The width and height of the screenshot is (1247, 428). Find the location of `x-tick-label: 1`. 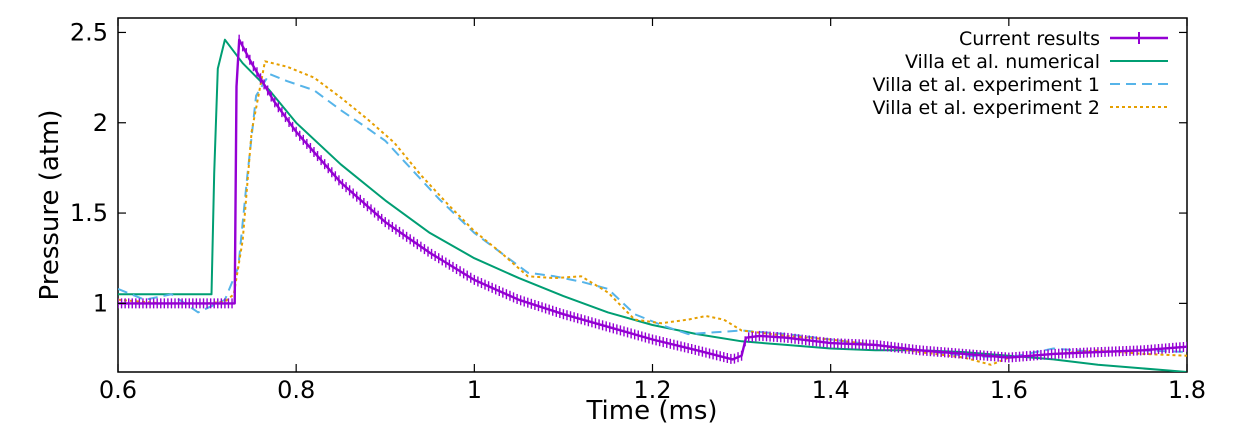

x-tick-label: 1 is located at coordinates (474, 390).